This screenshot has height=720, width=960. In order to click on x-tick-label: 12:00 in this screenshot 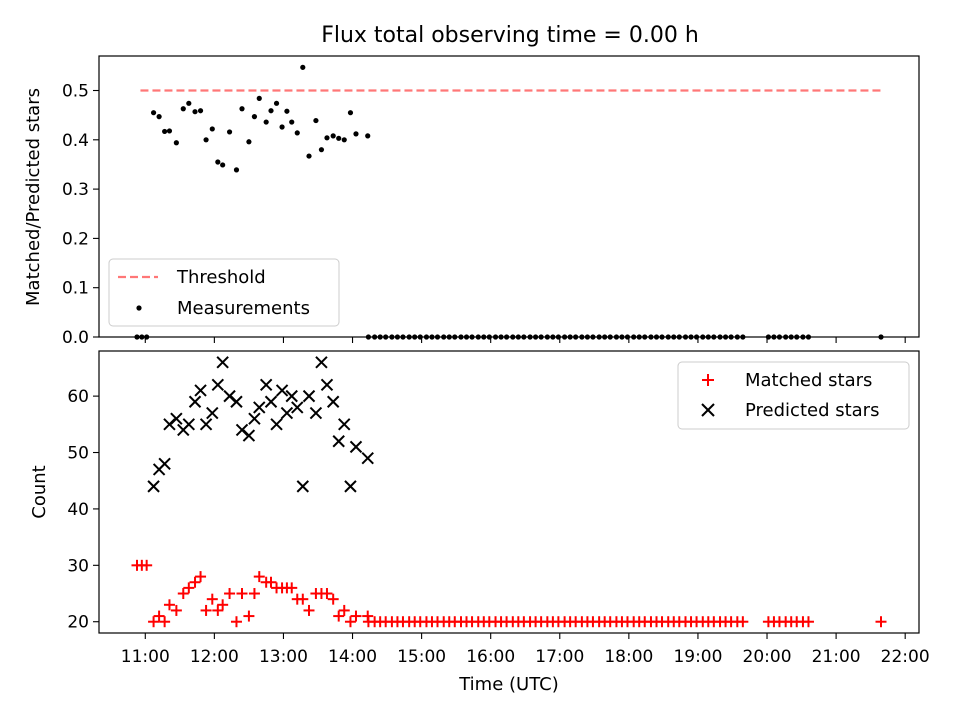, I will do `click(214, 657)`.